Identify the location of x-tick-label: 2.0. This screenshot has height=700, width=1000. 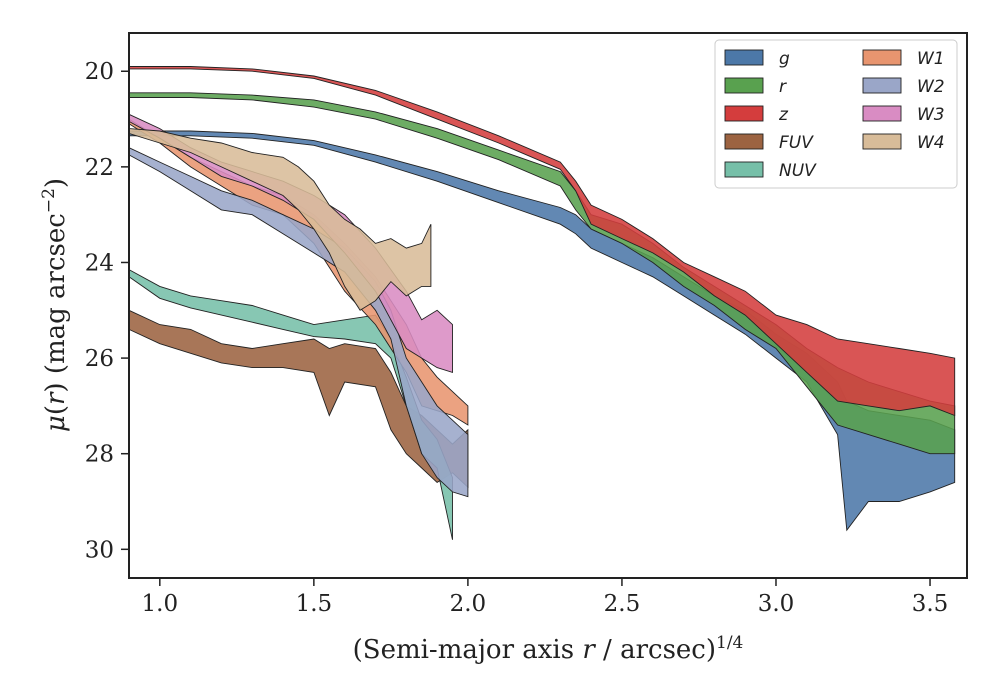
(468, 604).